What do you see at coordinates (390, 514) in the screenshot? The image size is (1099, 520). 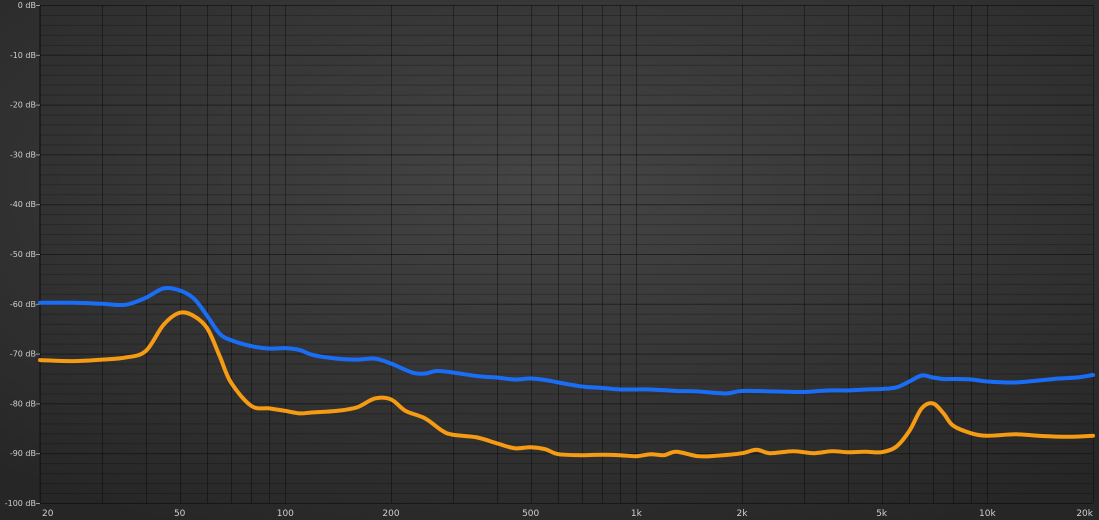 I see `x-tick-label: 200` at bounding box center [390, 514].